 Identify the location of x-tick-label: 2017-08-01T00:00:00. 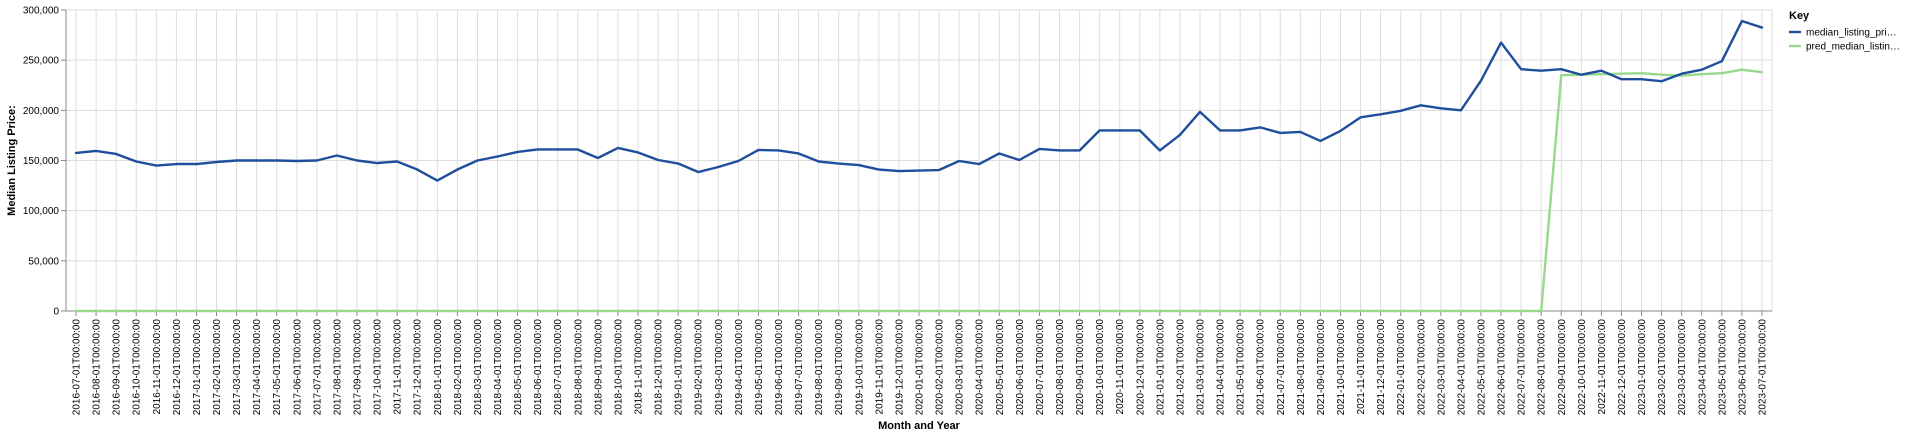
(337, 367).